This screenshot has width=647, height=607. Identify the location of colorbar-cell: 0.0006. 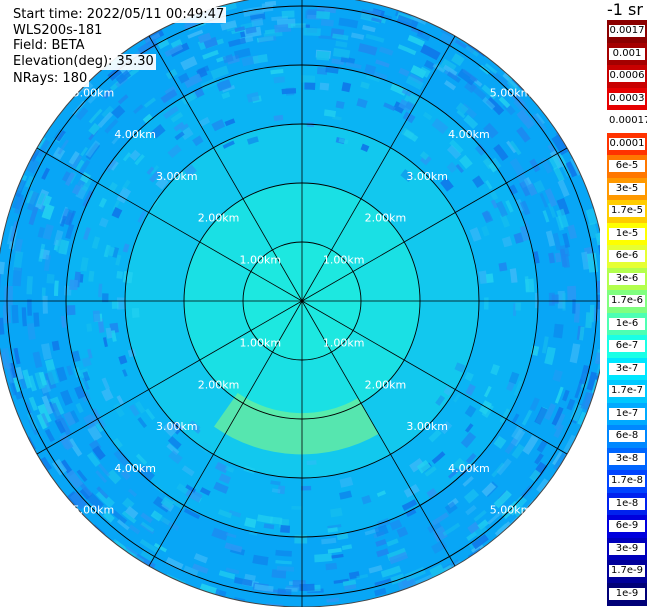
(627, 76).